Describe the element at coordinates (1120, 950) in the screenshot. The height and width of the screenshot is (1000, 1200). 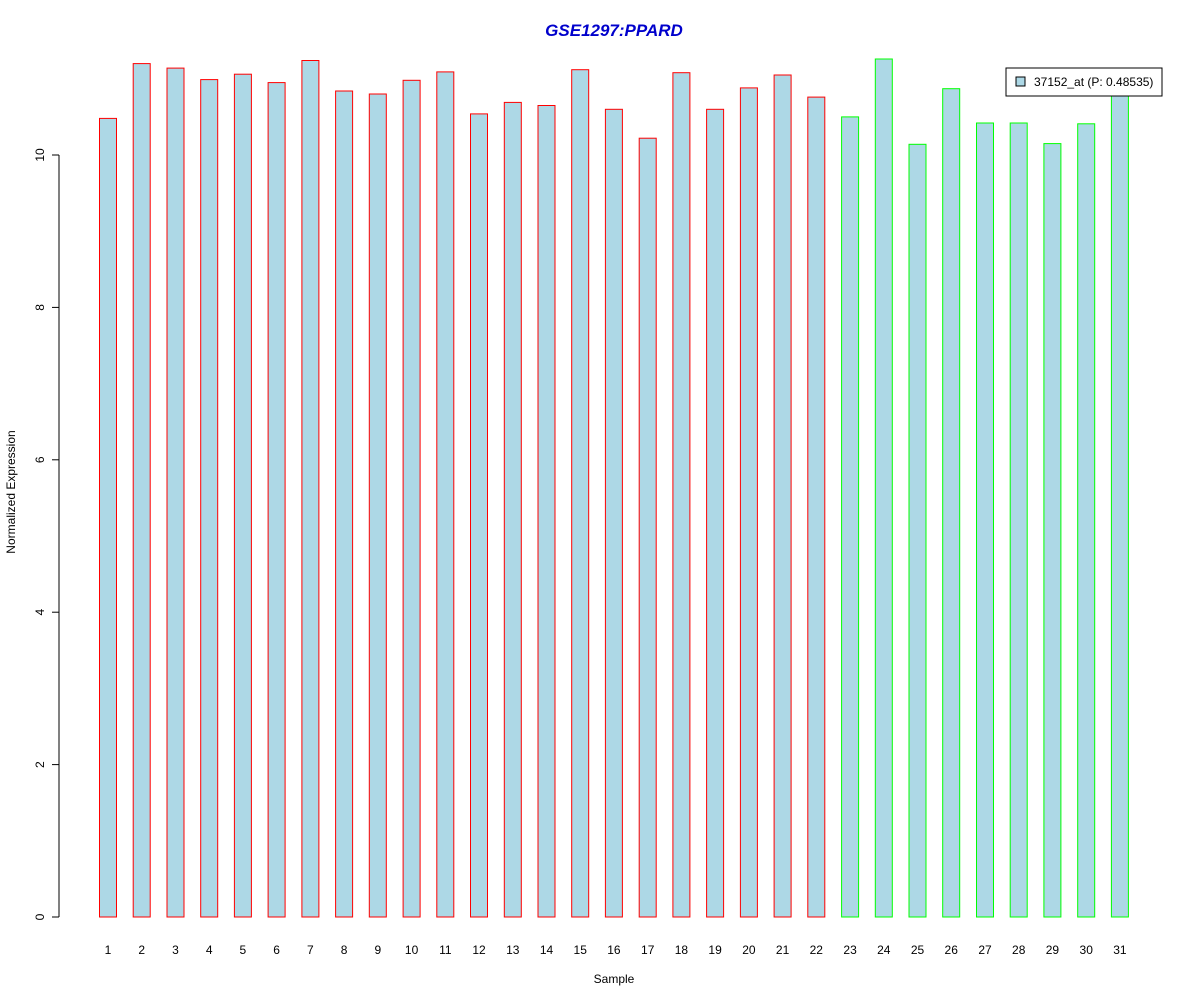
I see `x-tick-label: 31` at that location.